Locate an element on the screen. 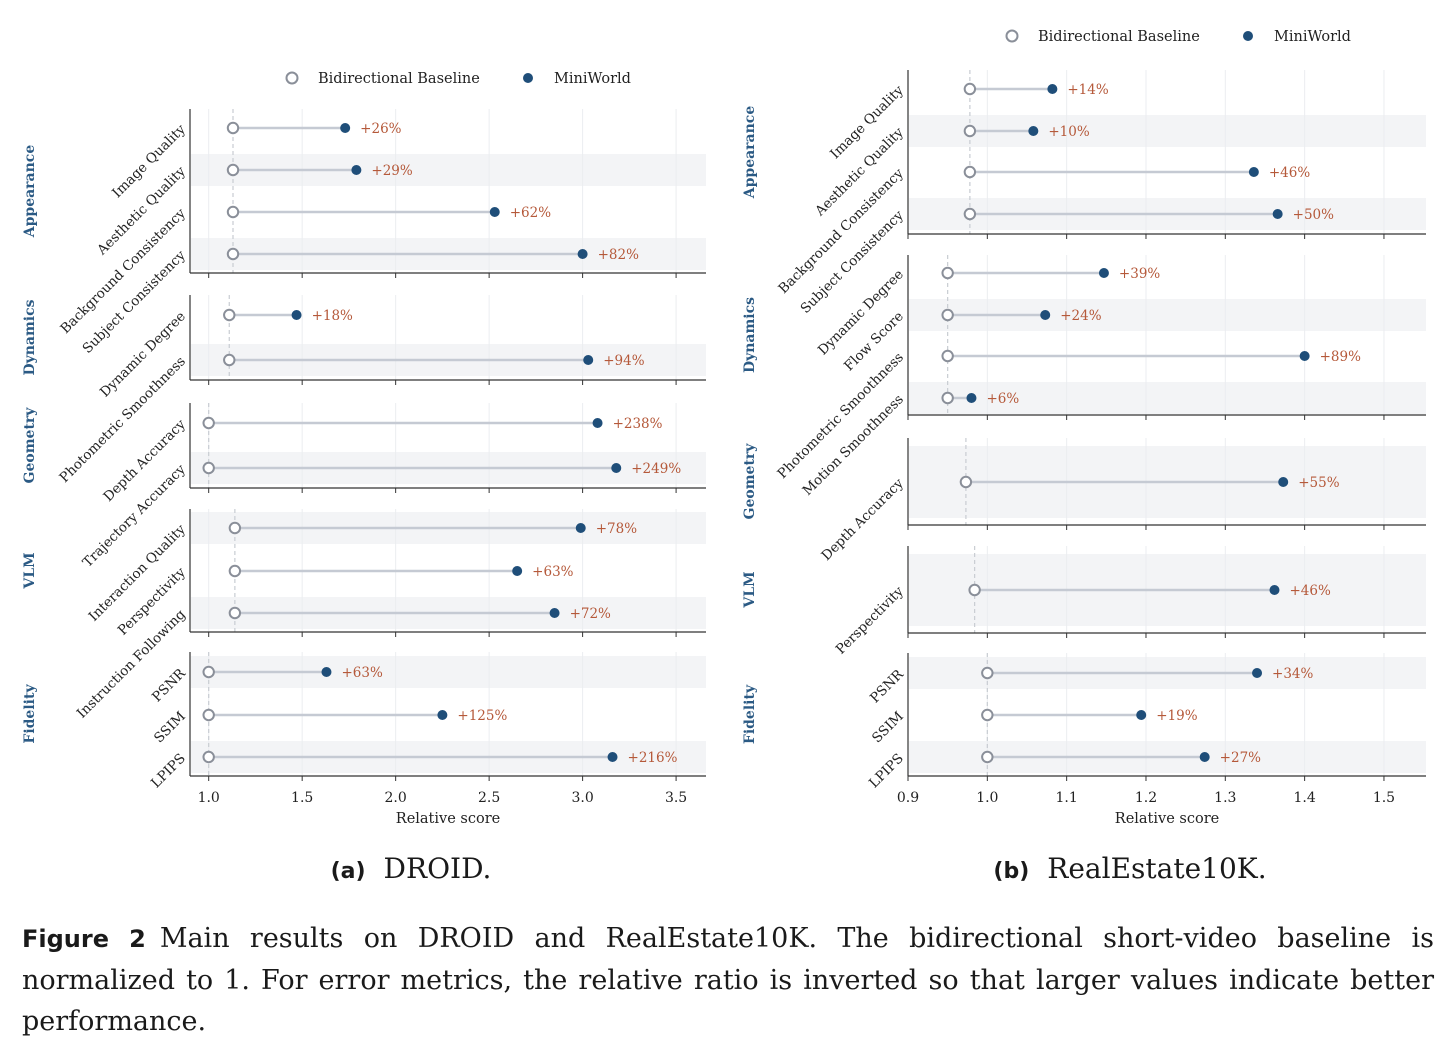  chart-a-geometry-depth-accuracy-data-label: +238% is located at coordinates (638, 424).